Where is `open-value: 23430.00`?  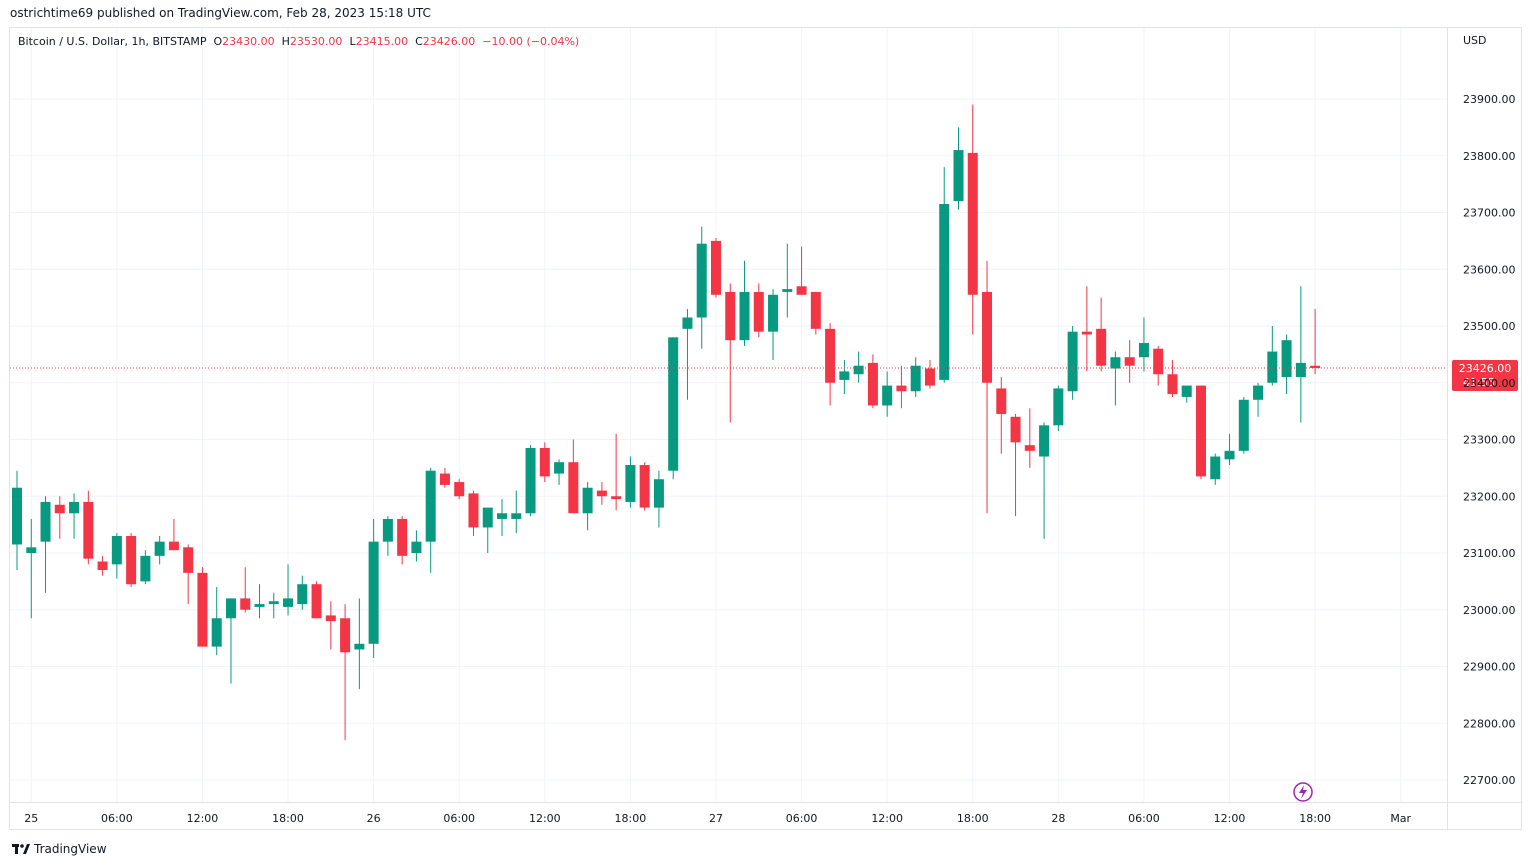
open-value: 23430.00 is located at coordinates (248, 41).